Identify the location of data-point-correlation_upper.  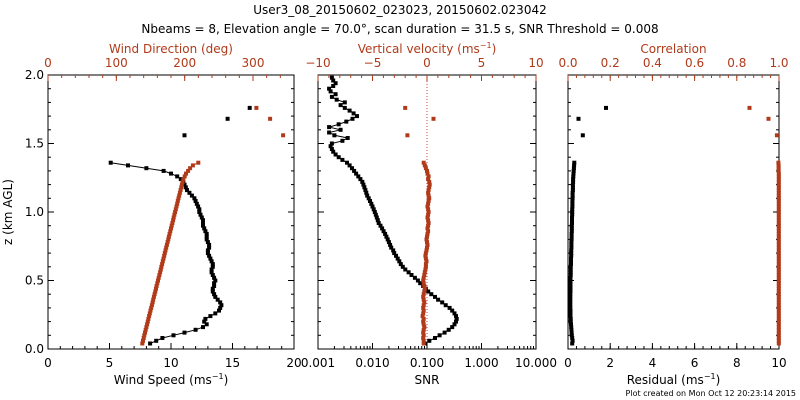
(749, 107).